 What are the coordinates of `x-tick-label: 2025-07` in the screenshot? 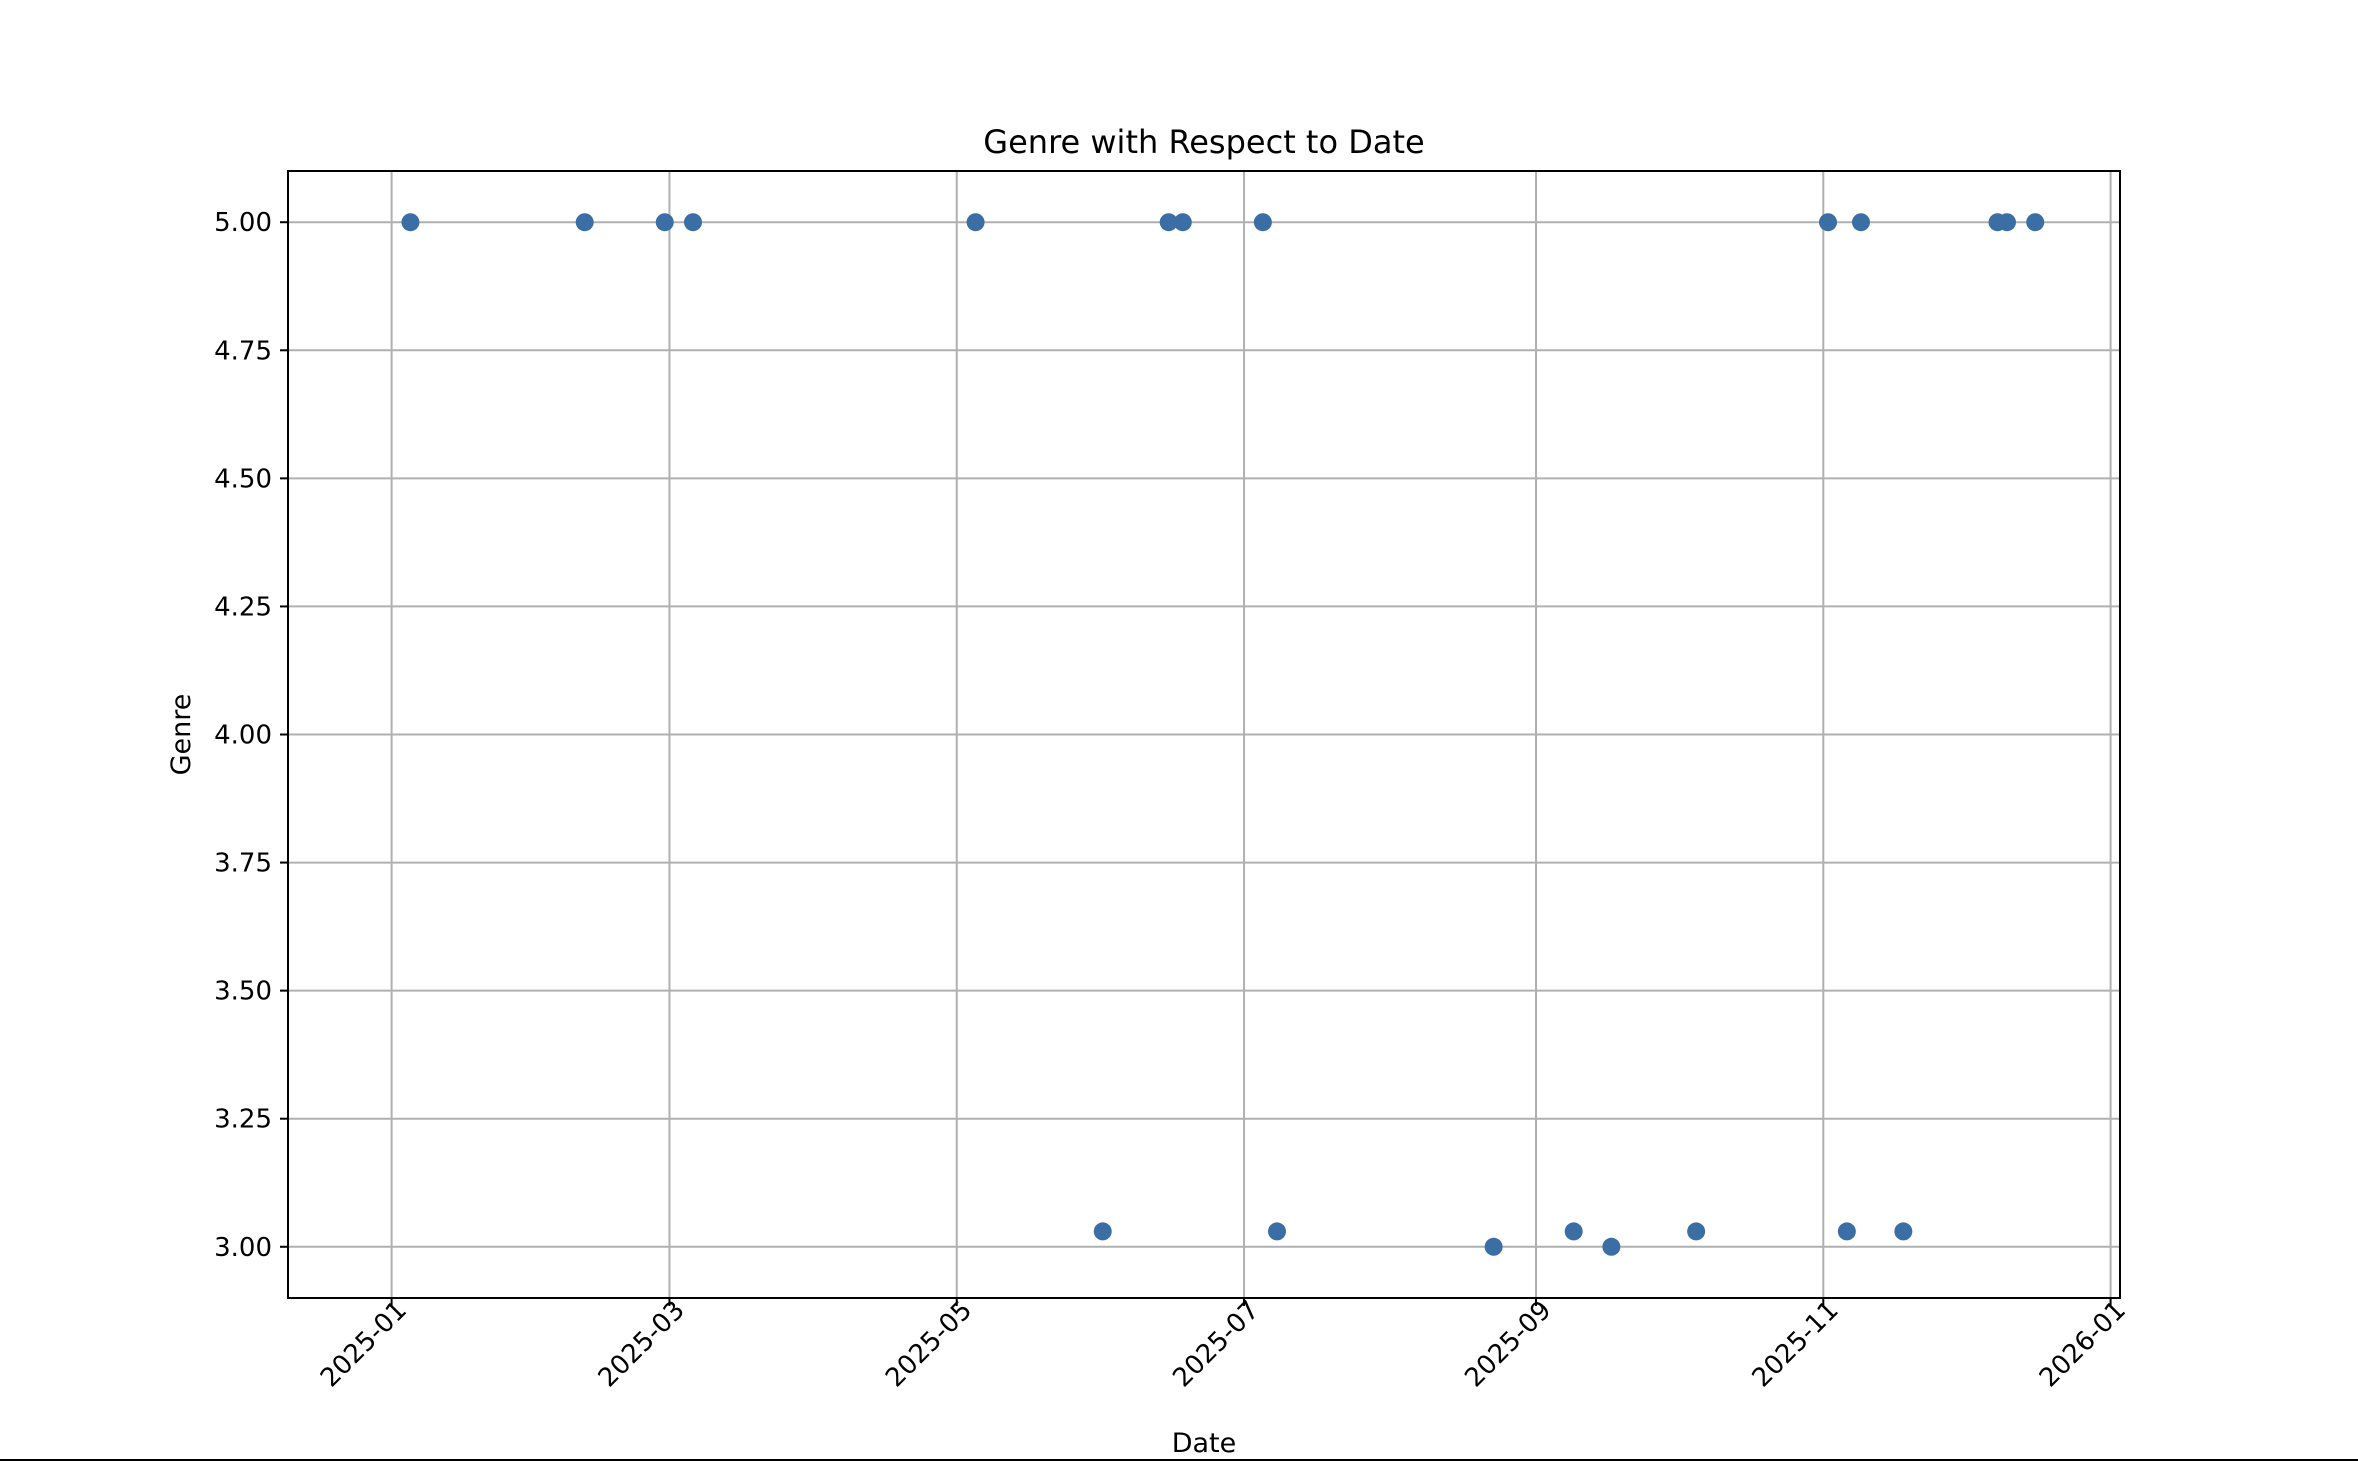 It's located at (1216, 1344).